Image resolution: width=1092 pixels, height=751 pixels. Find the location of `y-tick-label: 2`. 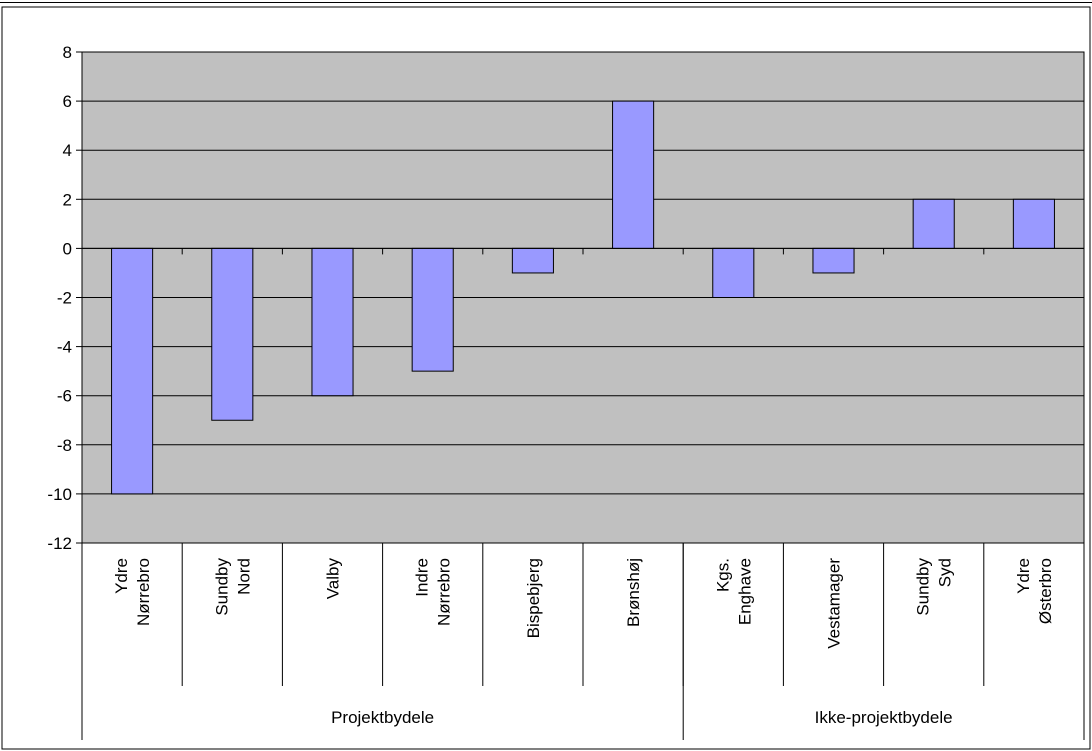

y-tick-label: 2 is located at coordinates (67, 199).